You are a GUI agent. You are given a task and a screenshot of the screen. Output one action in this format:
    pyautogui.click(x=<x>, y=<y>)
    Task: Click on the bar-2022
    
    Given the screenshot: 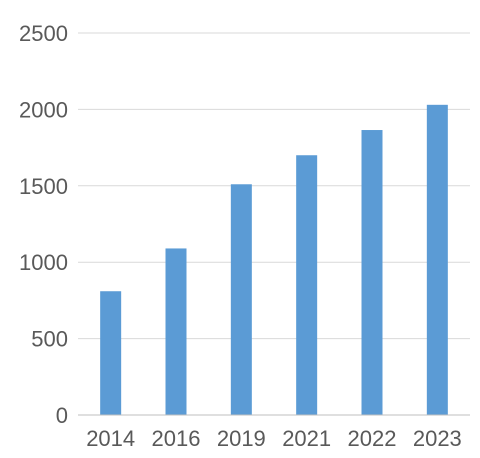 What is the action you would take?
    pyautogui.click(x=372, y=272)
    